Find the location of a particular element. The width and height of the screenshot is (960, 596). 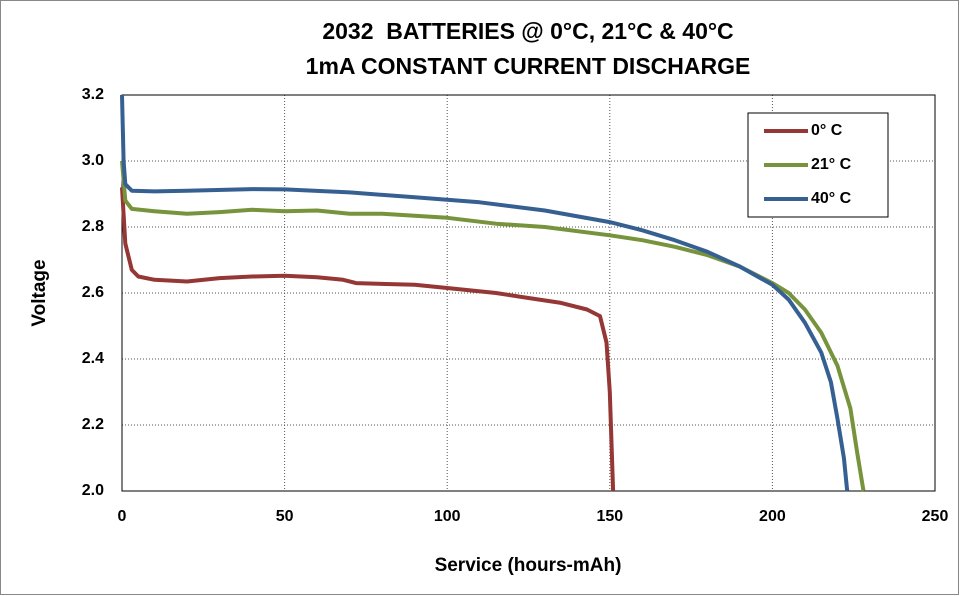

x-tick-label: 0 is located at coordinates (122, 516).